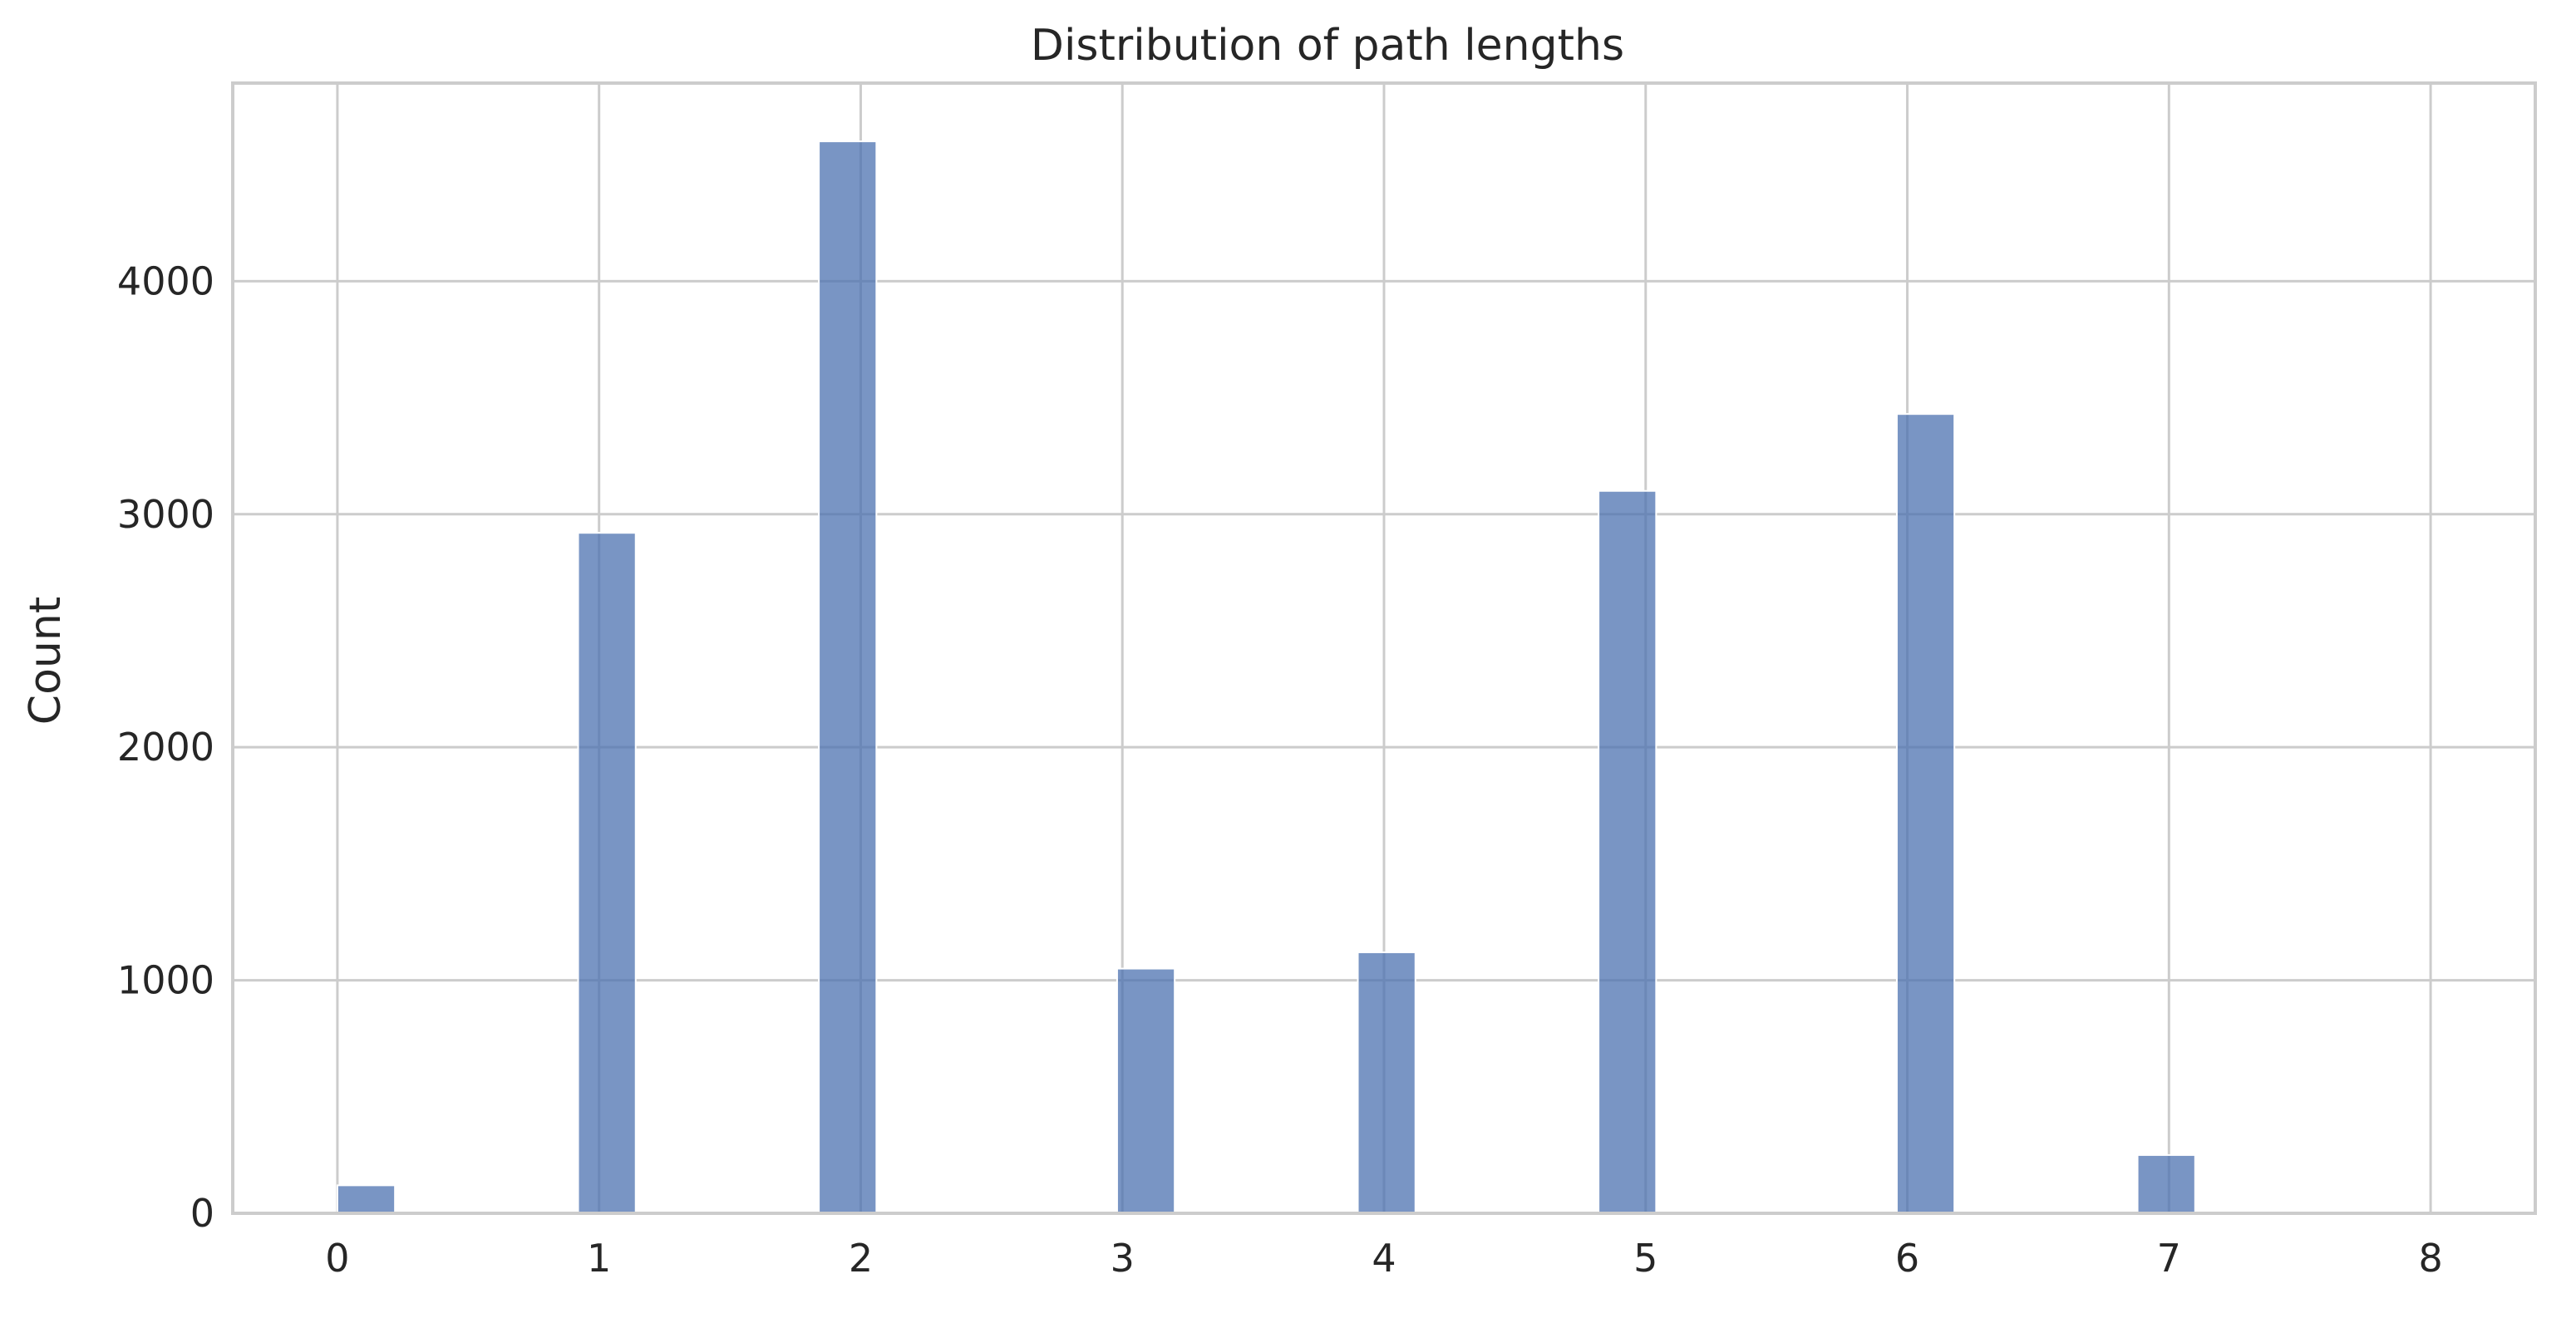 This screenshot has height=1318, width=2576. Describe the element at coordinates (861, 1258) in the screenshot. I see `x-tick-label: 2` at that location.